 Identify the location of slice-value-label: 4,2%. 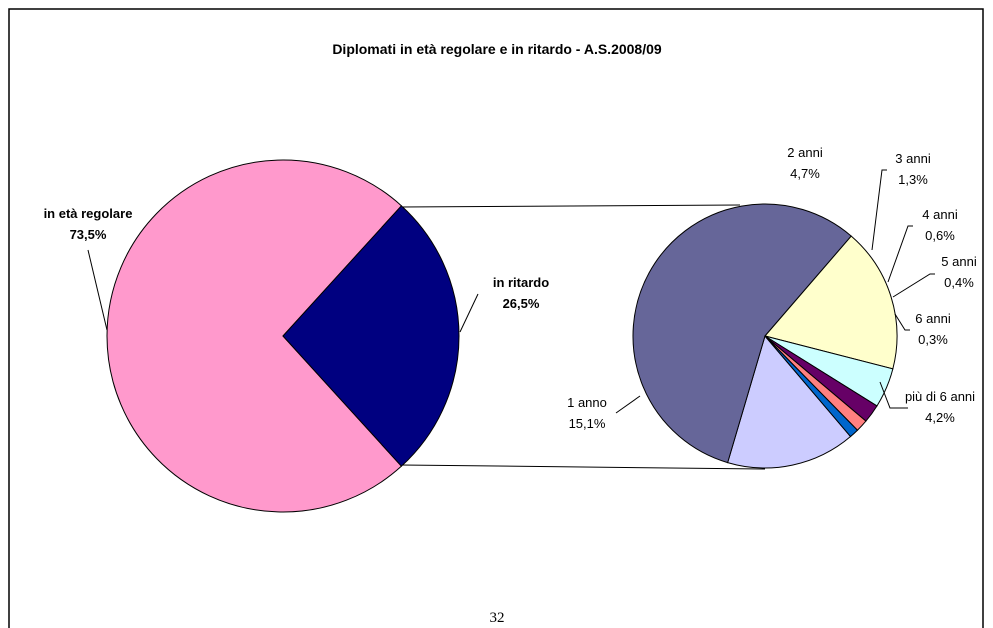
(940, 417).